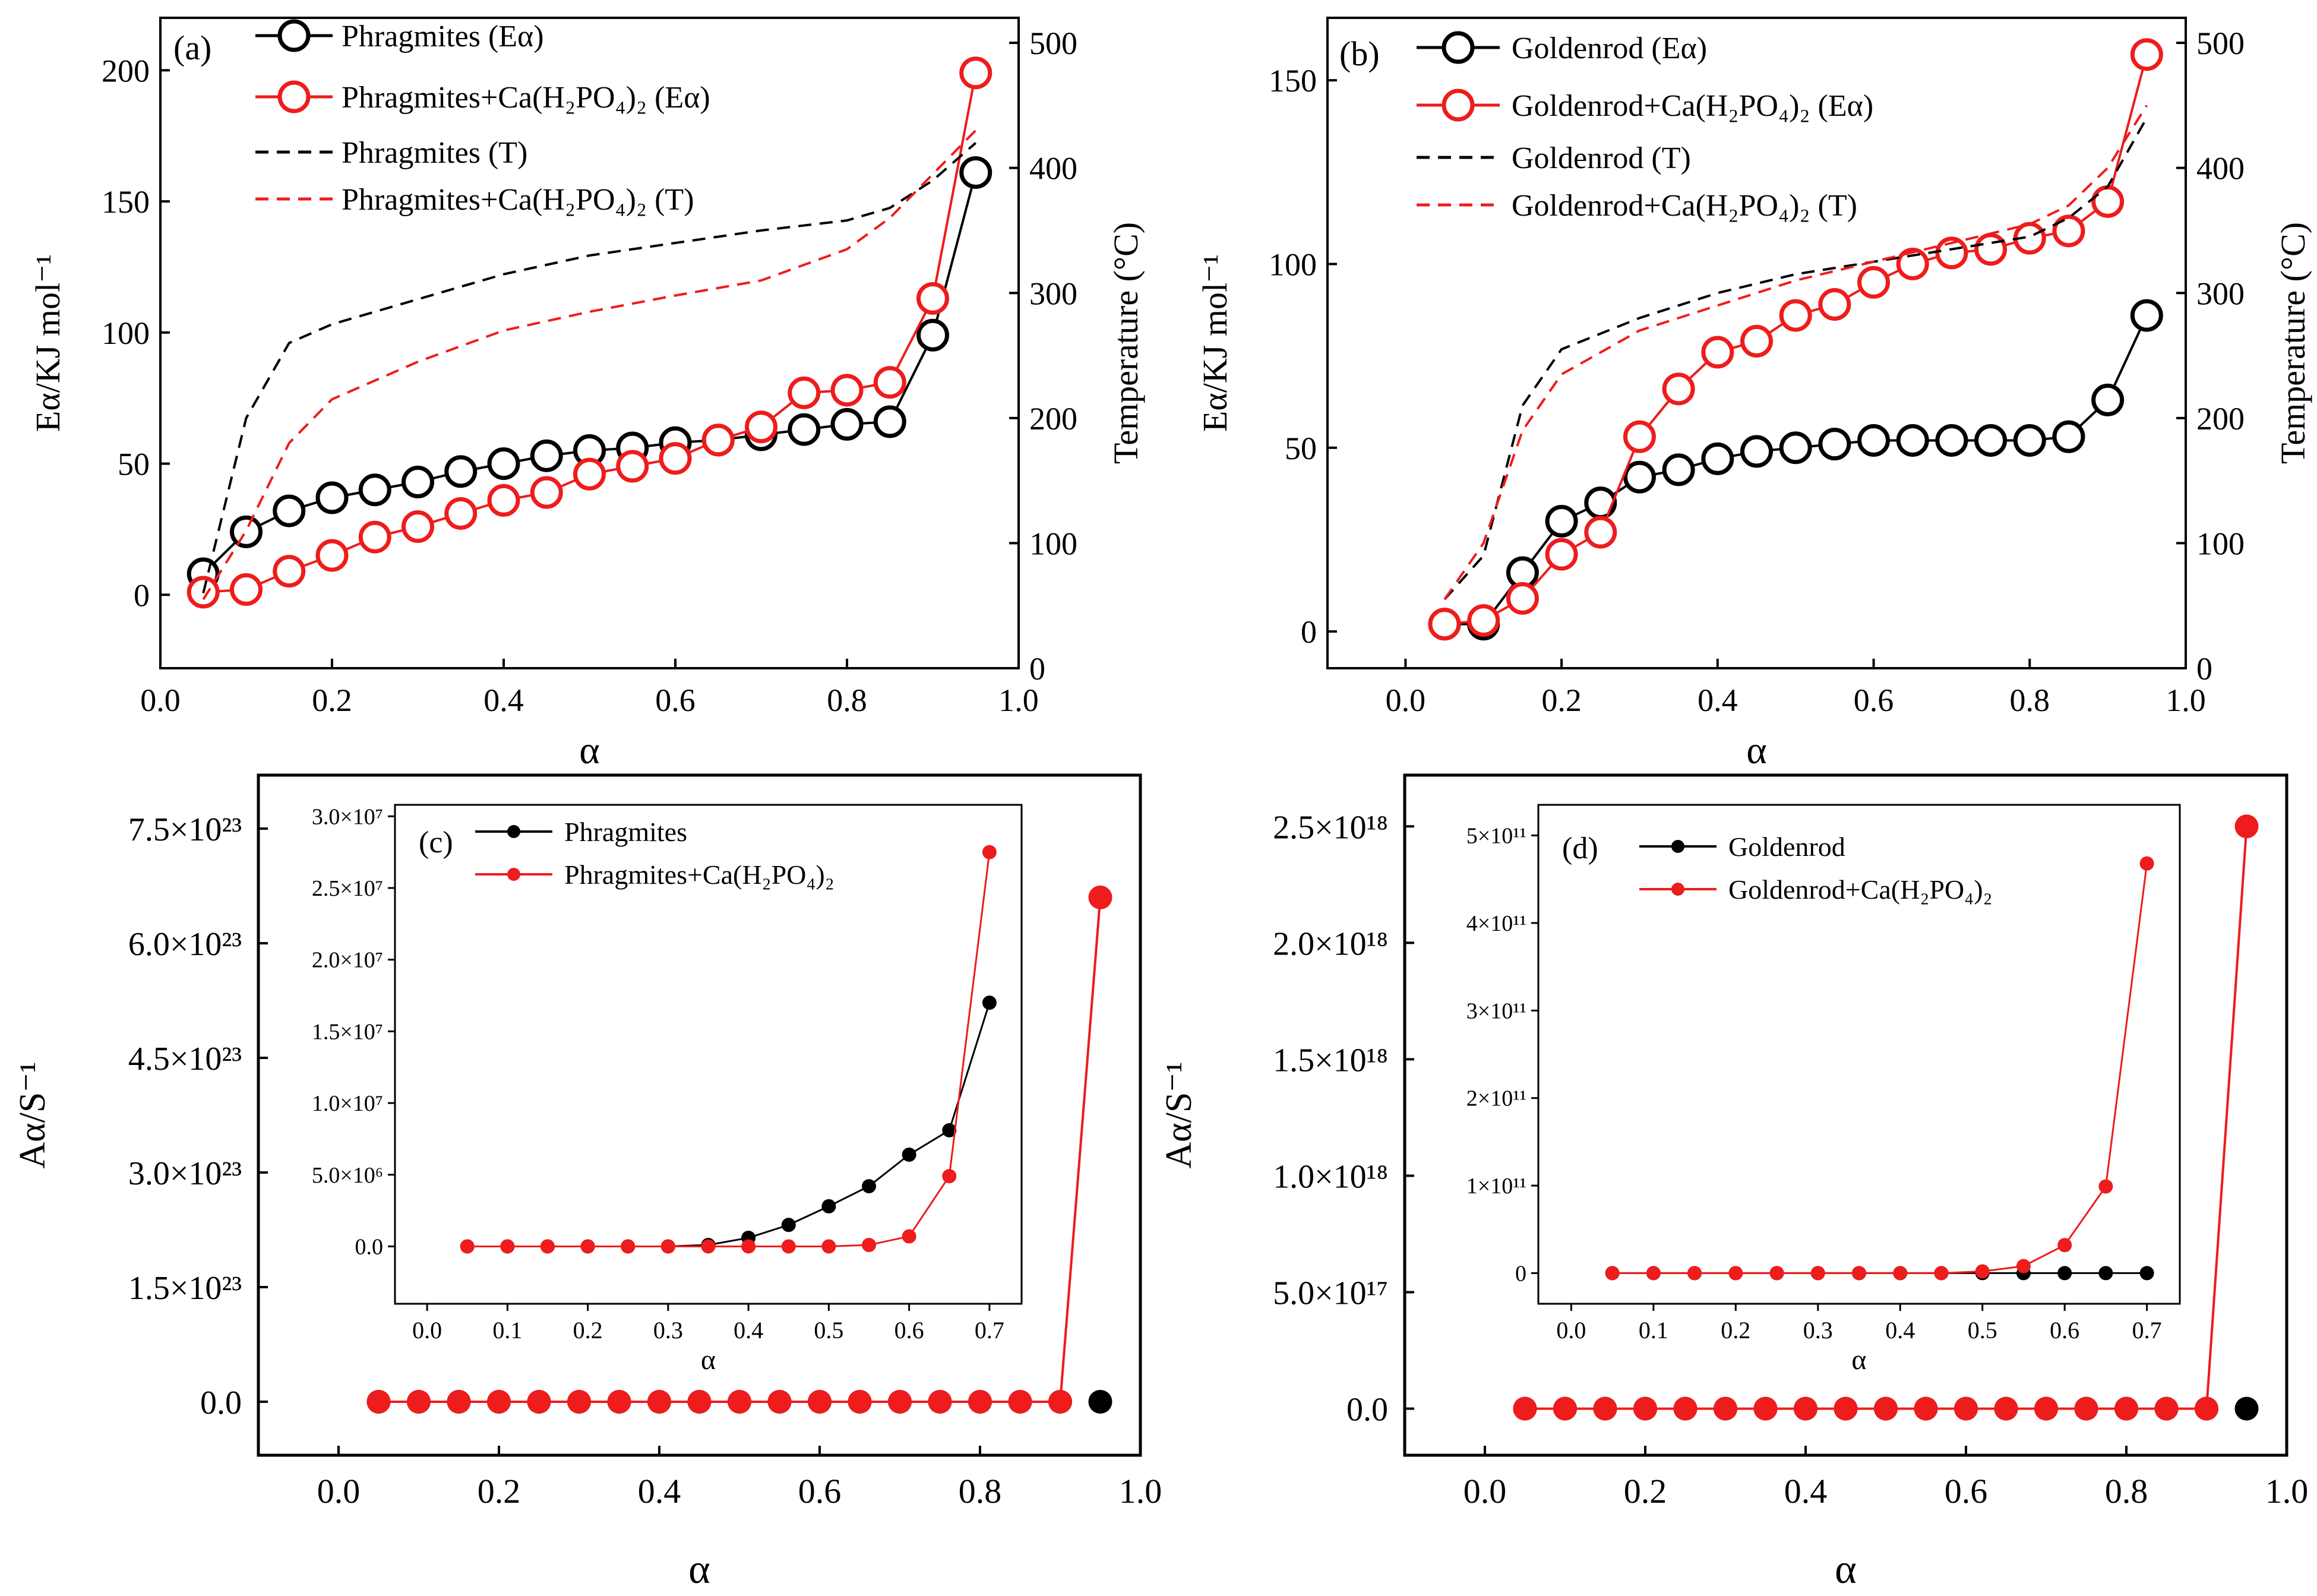  Describe the element at coordinates (185, 1173) in the screenshot. I see `y-tick-label: 3.0×10²³` at that location.